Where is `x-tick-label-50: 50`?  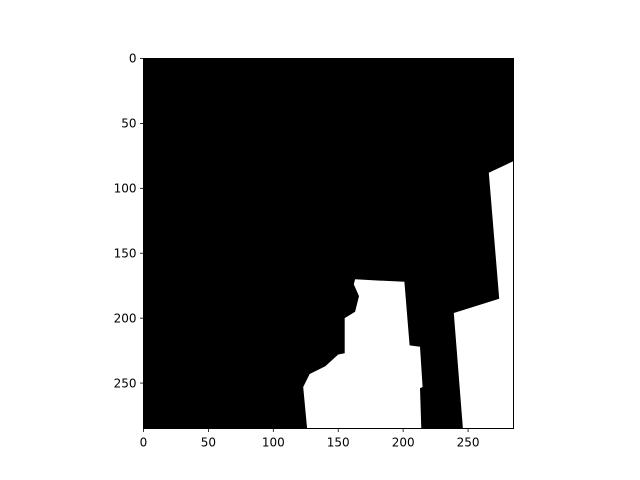 x-tick-label-50: 50 is located at coordinates (208, 443).